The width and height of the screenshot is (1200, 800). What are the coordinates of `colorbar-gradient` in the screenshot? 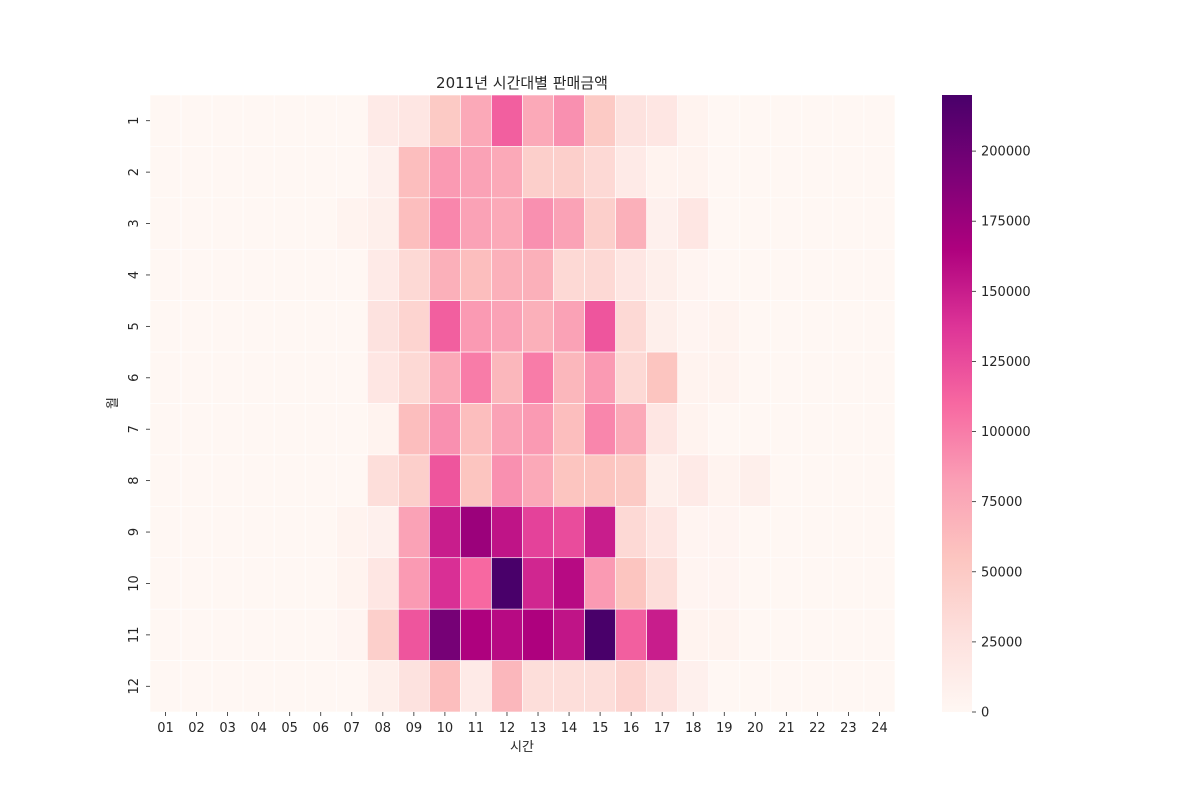 It's located at (957, 403).